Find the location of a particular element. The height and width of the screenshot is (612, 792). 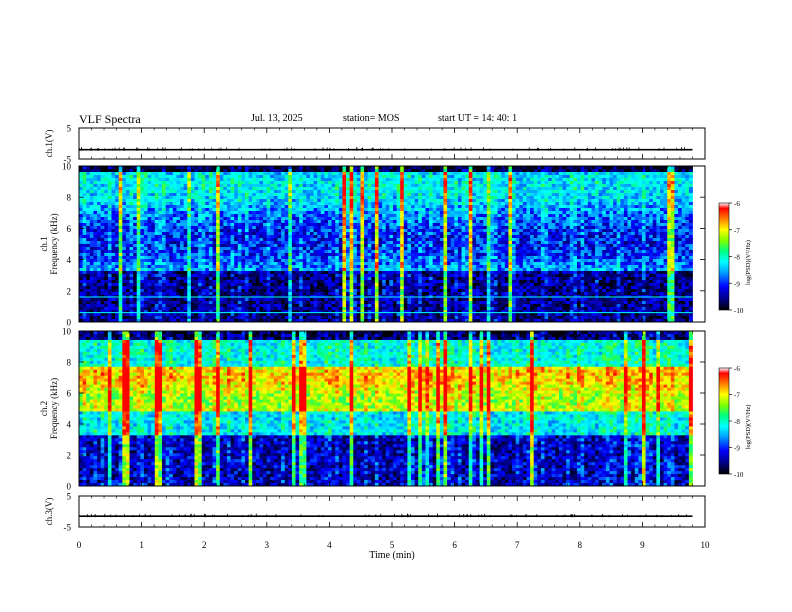

header-title: VLF Spectra is located at coordinates (110, 119).